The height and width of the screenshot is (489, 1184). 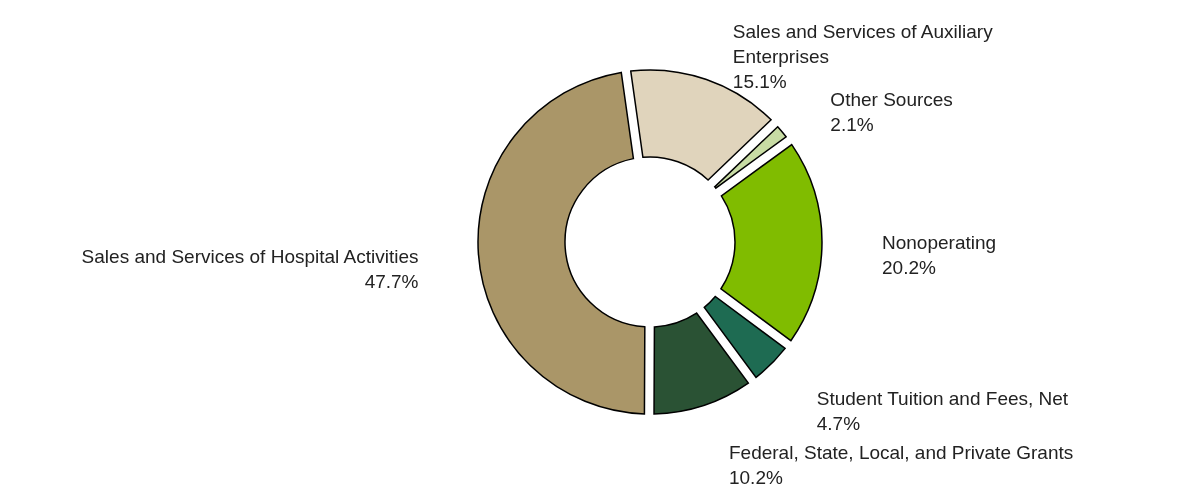 What do you see at coordinates (852, 124) in the screenshot?
I see `data-label: 2.1%` at bounding box center [852, 124].